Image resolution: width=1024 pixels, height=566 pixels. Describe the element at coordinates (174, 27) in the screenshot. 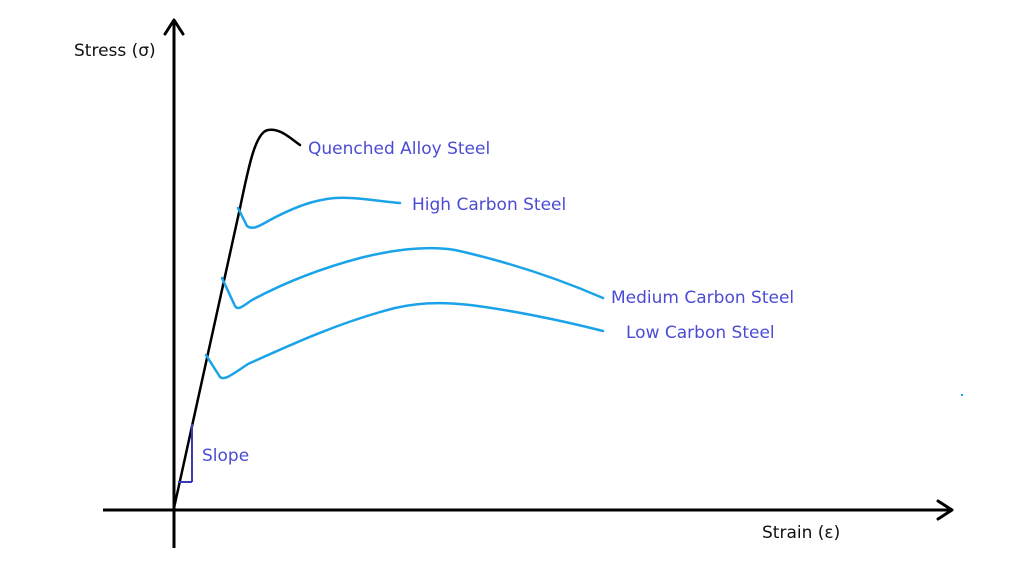

I see `y-axis-arrowhead` at that location.